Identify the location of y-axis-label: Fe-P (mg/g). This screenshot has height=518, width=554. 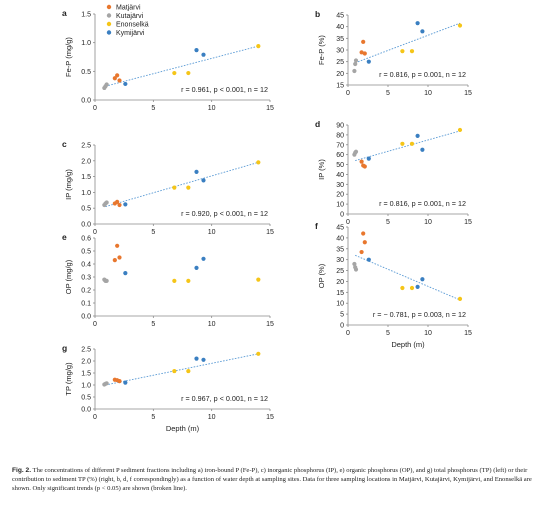
(68, 57).